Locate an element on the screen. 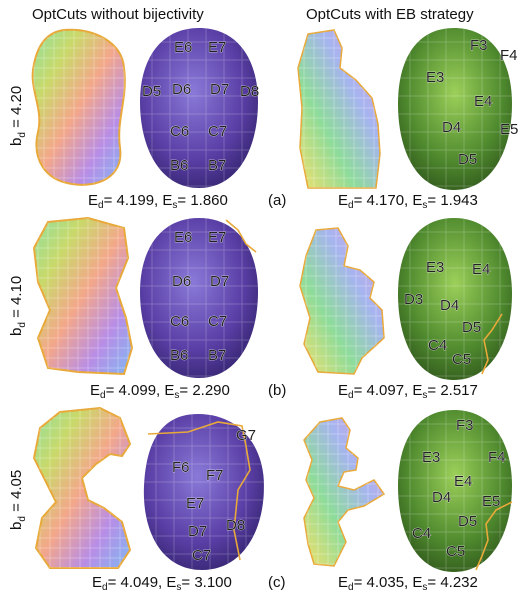  head-right-b: E3 E4 D3 D4 D5 C4 C5 is located at coordinates (455, 299).